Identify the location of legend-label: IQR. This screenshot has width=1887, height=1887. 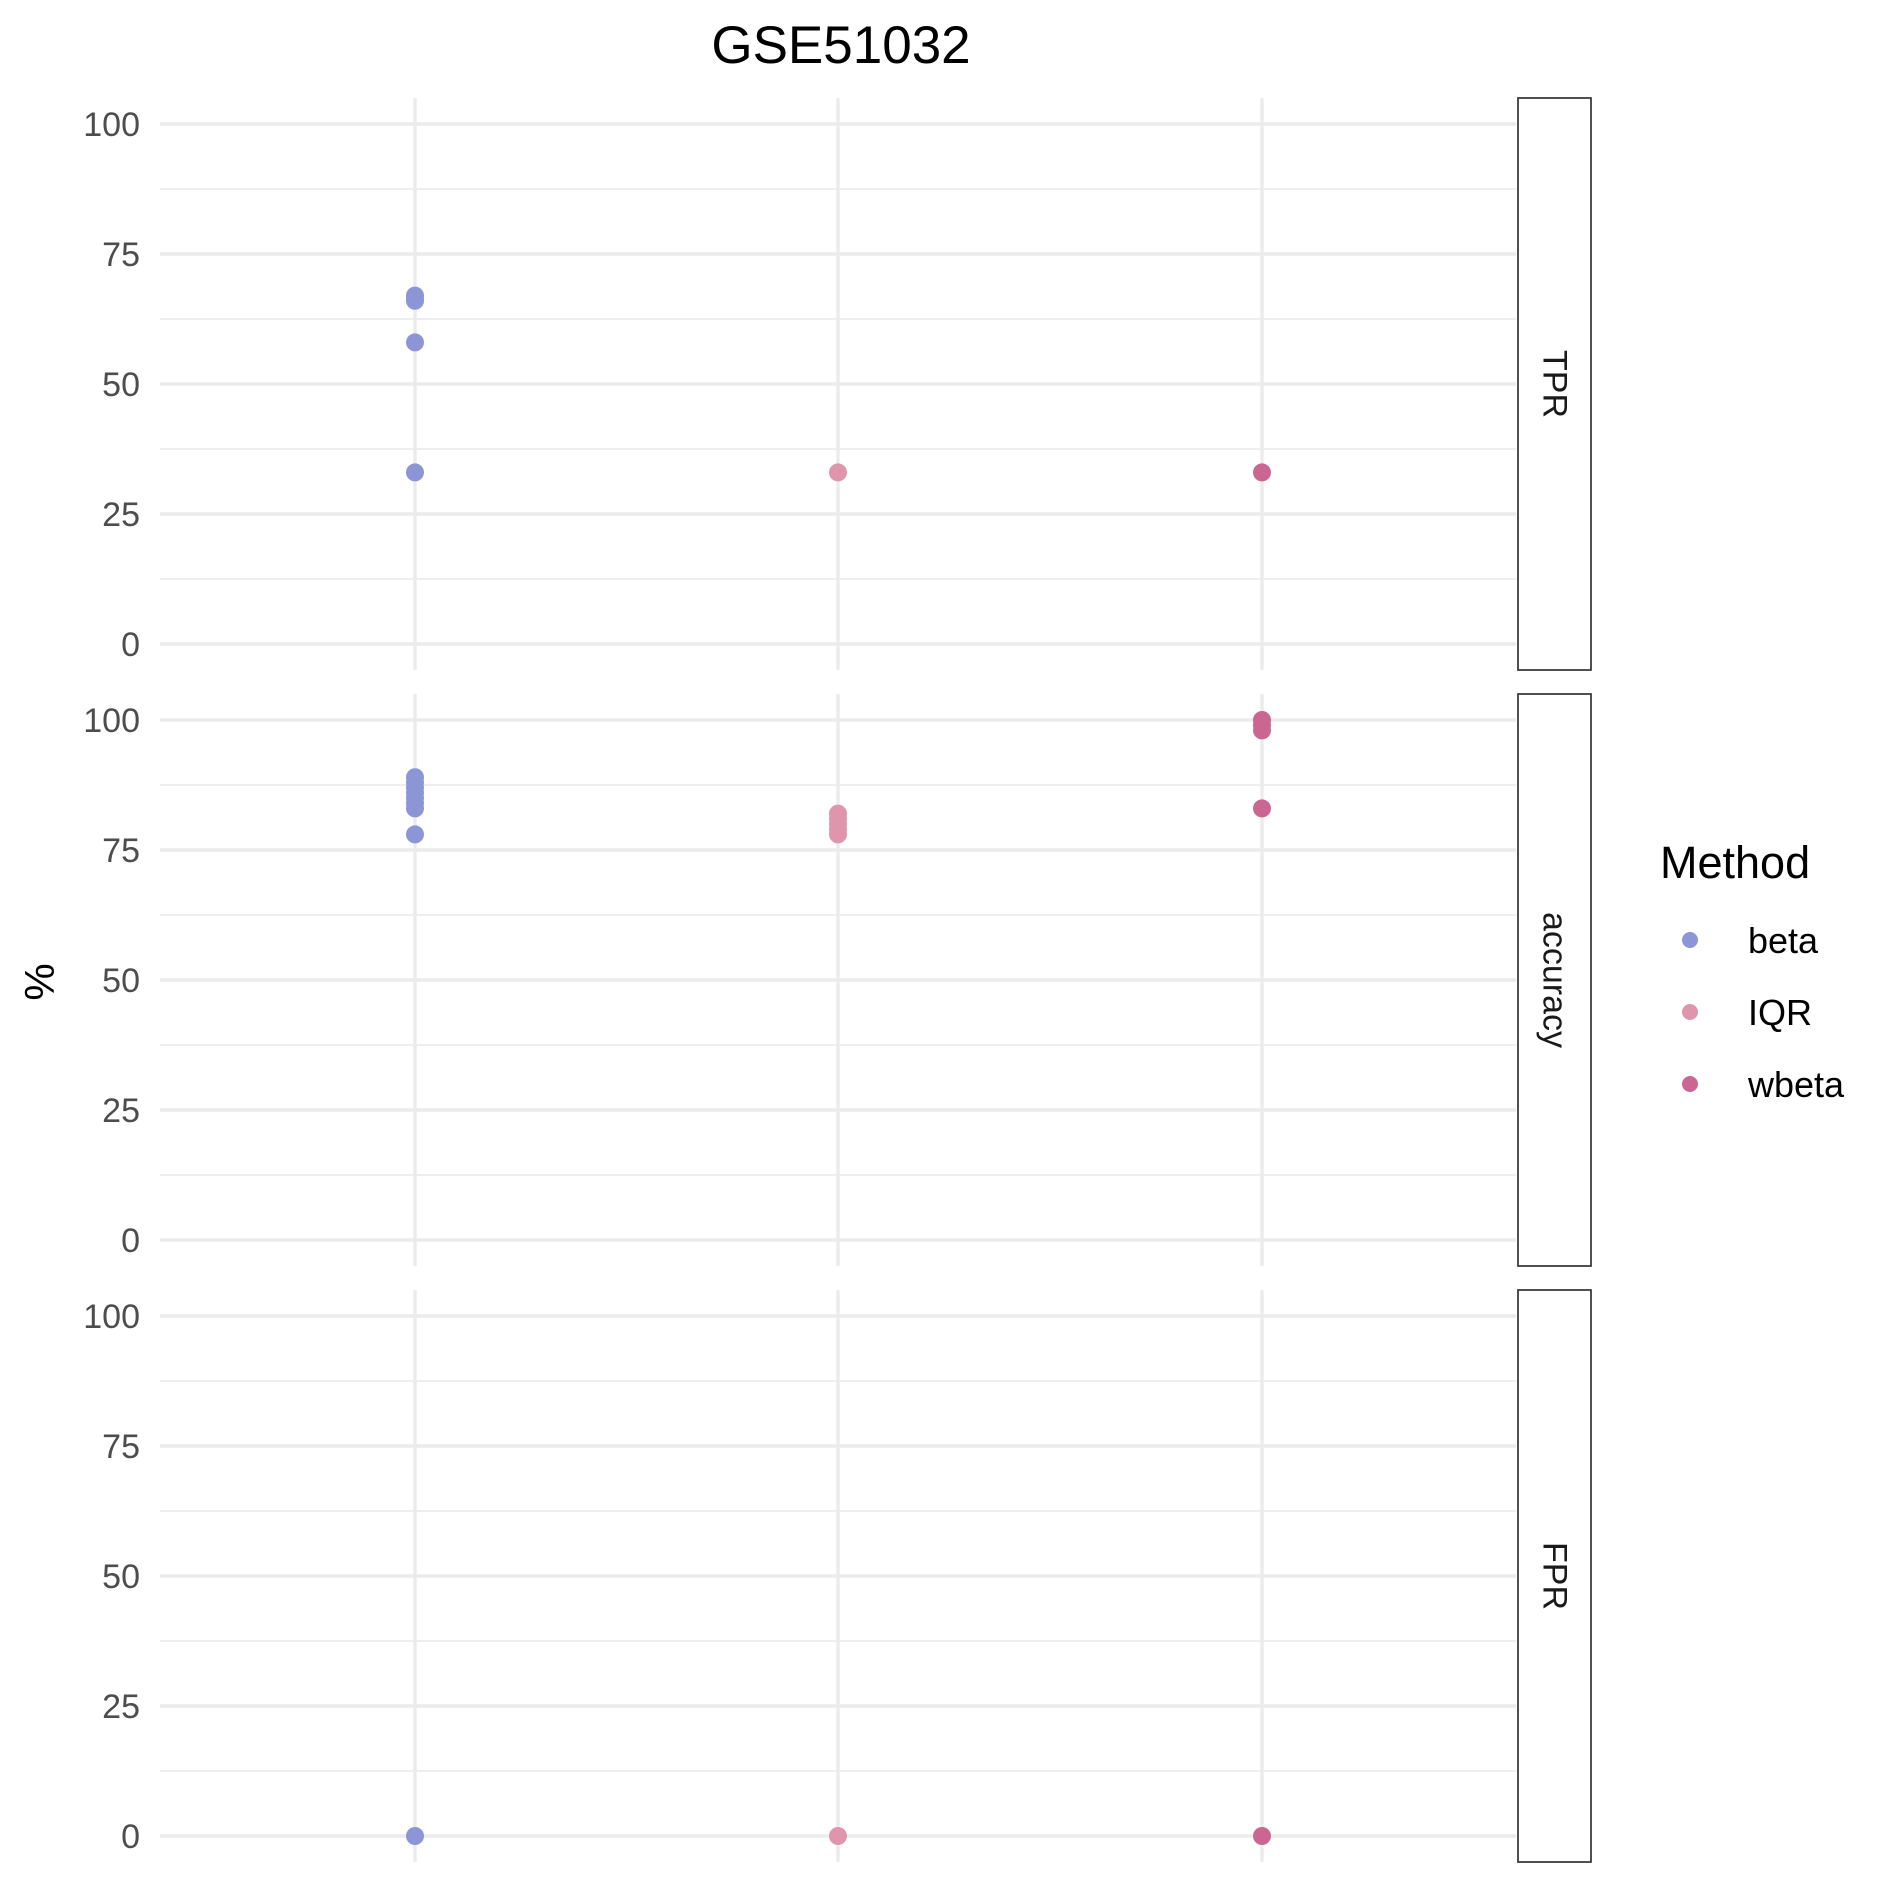
(1780, 1012).